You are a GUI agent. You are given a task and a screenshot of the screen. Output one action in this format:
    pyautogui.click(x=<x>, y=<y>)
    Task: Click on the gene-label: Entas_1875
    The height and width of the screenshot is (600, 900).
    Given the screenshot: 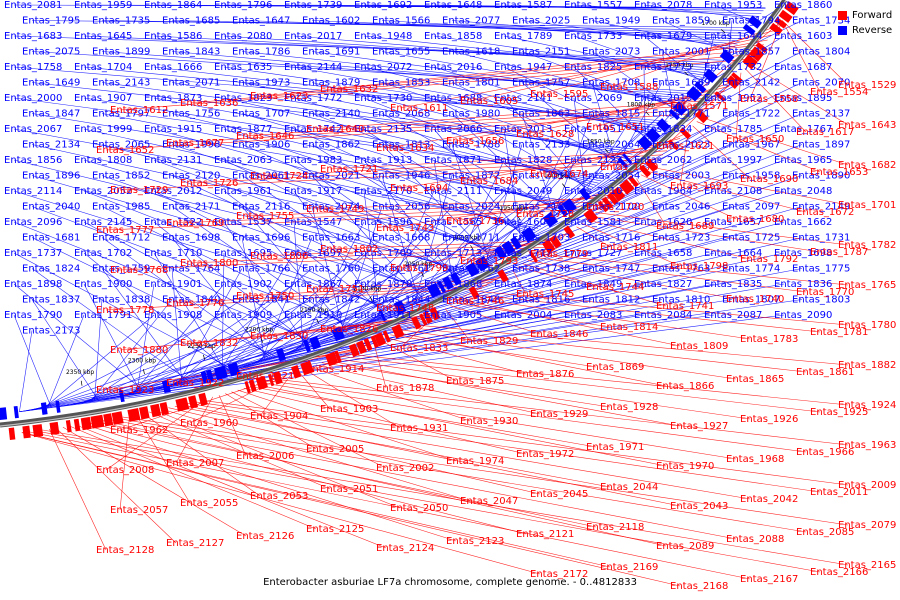 What is the action you would take?
    pyautogui.click(x=475, y=381)
    